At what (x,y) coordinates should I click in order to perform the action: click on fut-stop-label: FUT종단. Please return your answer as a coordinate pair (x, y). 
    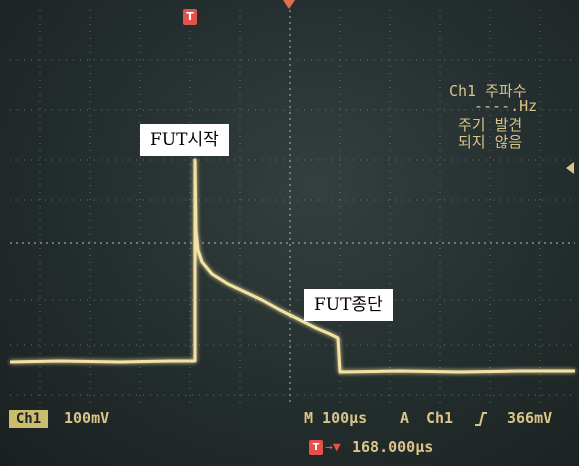
    Looking at the image, I should click on (348, 305).